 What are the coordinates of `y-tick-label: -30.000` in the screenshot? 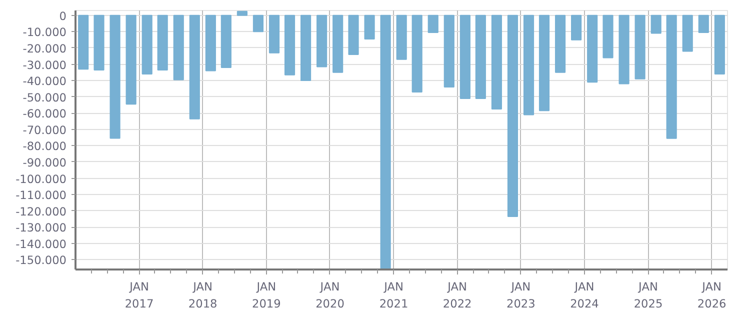 It's located at (44, 65).